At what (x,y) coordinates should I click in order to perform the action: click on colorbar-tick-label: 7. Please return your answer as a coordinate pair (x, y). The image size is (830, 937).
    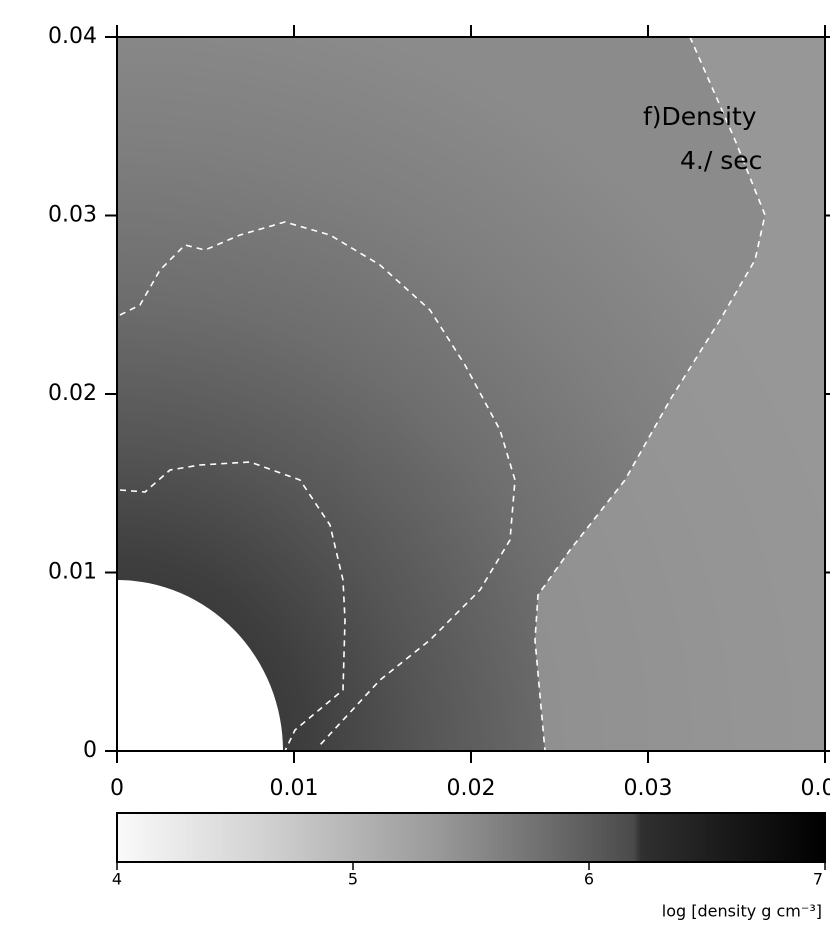
    Looking at the image, I should click on (818, 879).